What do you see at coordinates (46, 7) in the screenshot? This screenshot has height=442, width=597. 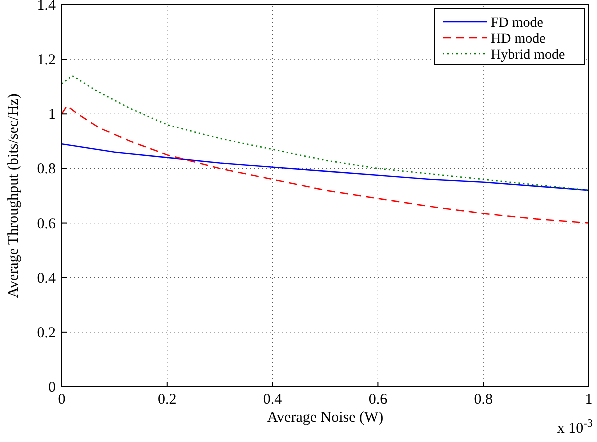 I see `y-tick-label: 1.4` at bounding box center [46, 7].